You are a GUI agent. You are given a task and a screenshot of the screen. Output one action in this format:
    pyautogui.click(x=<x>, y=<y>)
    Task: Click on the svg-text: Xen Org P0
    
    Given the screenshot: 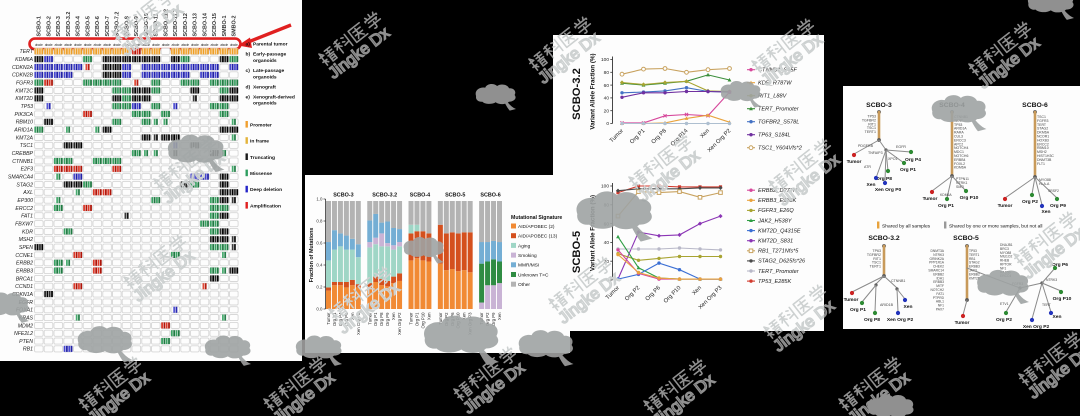 What is the action you would take?
    pyautogui.click(x=888, y=190)
    